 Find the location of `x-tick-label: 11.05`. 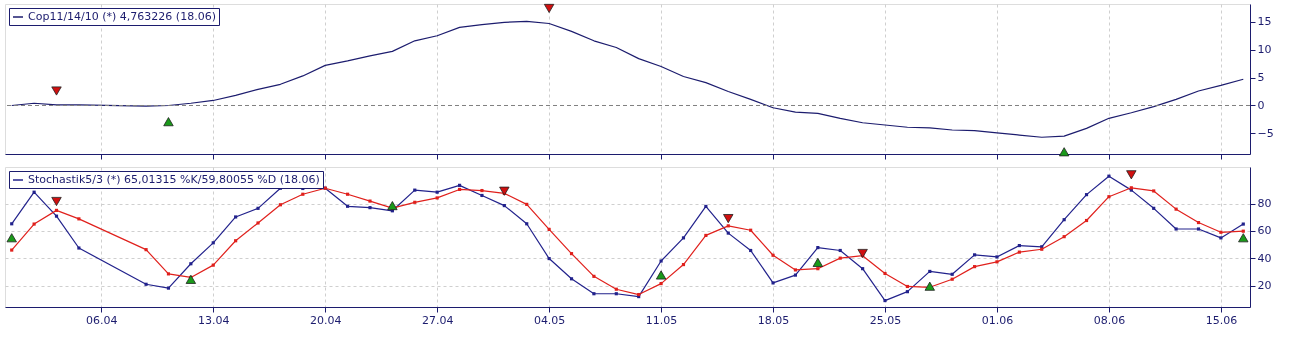

x-tick-label: 11.05 is located at coordinates (661, 320).